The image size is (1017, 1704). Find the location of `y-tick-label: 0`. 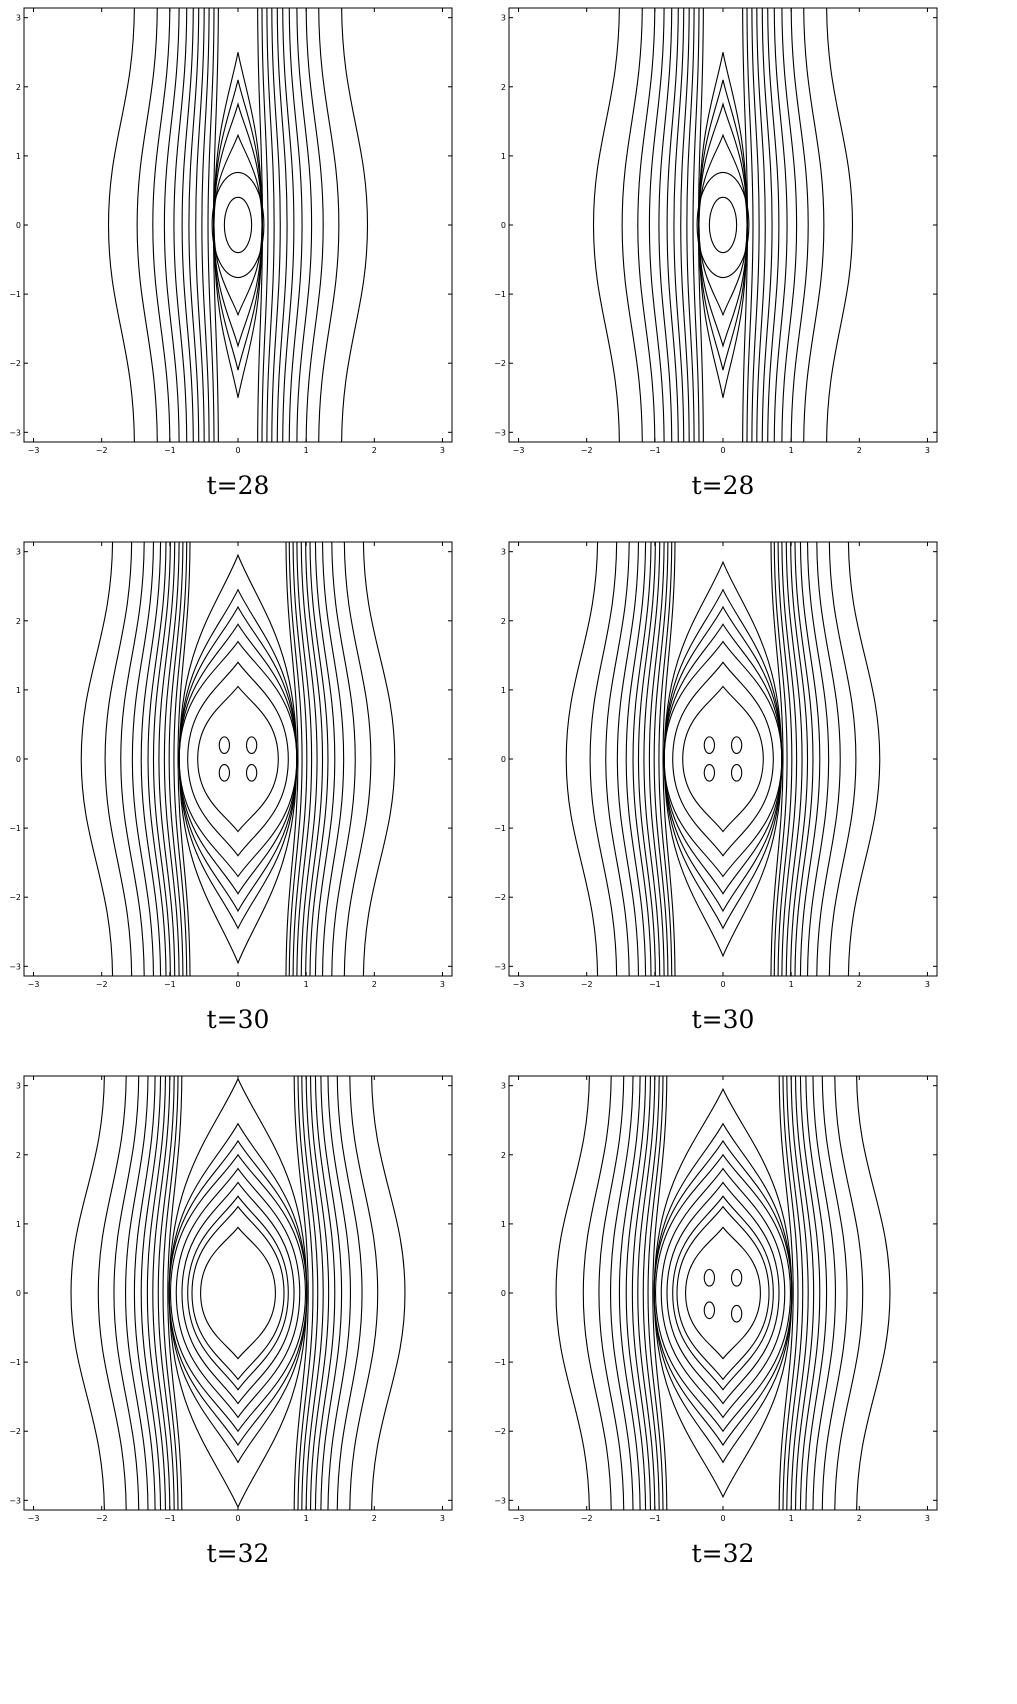

y-tick-label: 0 is located at coordinates (503, 225).